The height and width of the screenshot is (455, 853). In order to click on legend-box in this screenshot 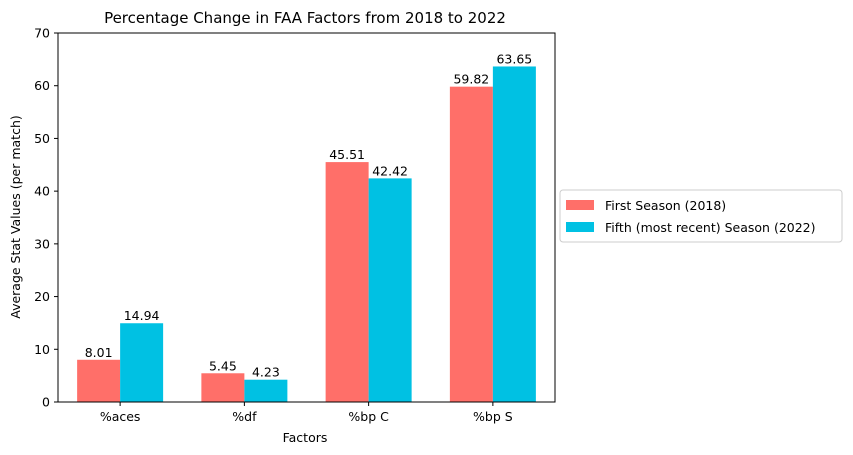, I will do `click(701, 216)`.